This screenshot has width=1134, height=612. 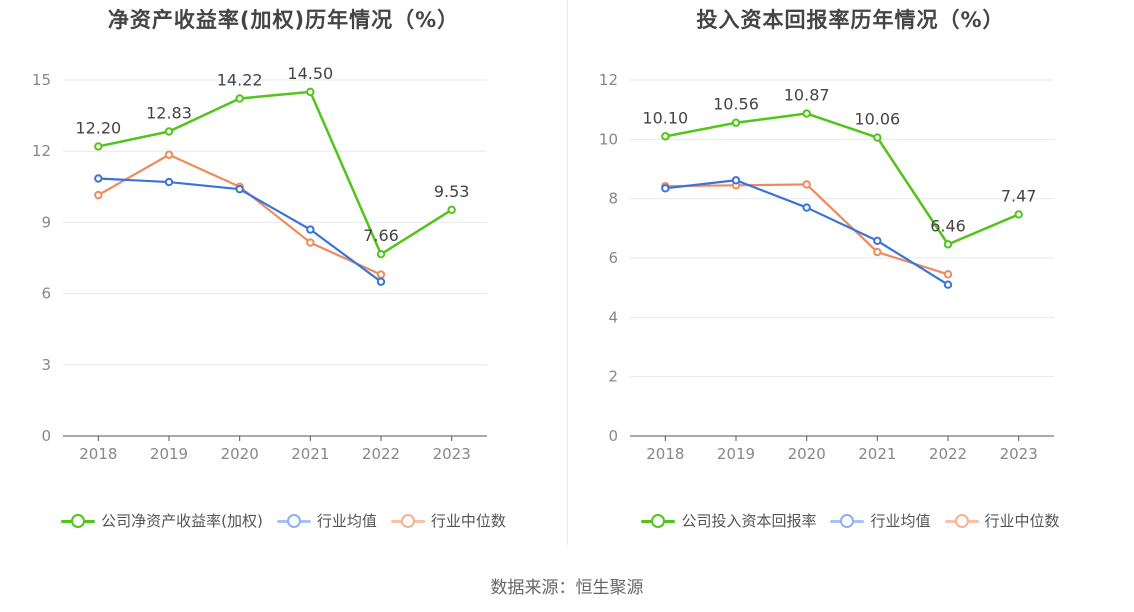 What do you see at coordinates (567, 588) in the screenshot?
I see `data-source-note: 数据来源：恒生聚源` at bounding box center [567, 588].